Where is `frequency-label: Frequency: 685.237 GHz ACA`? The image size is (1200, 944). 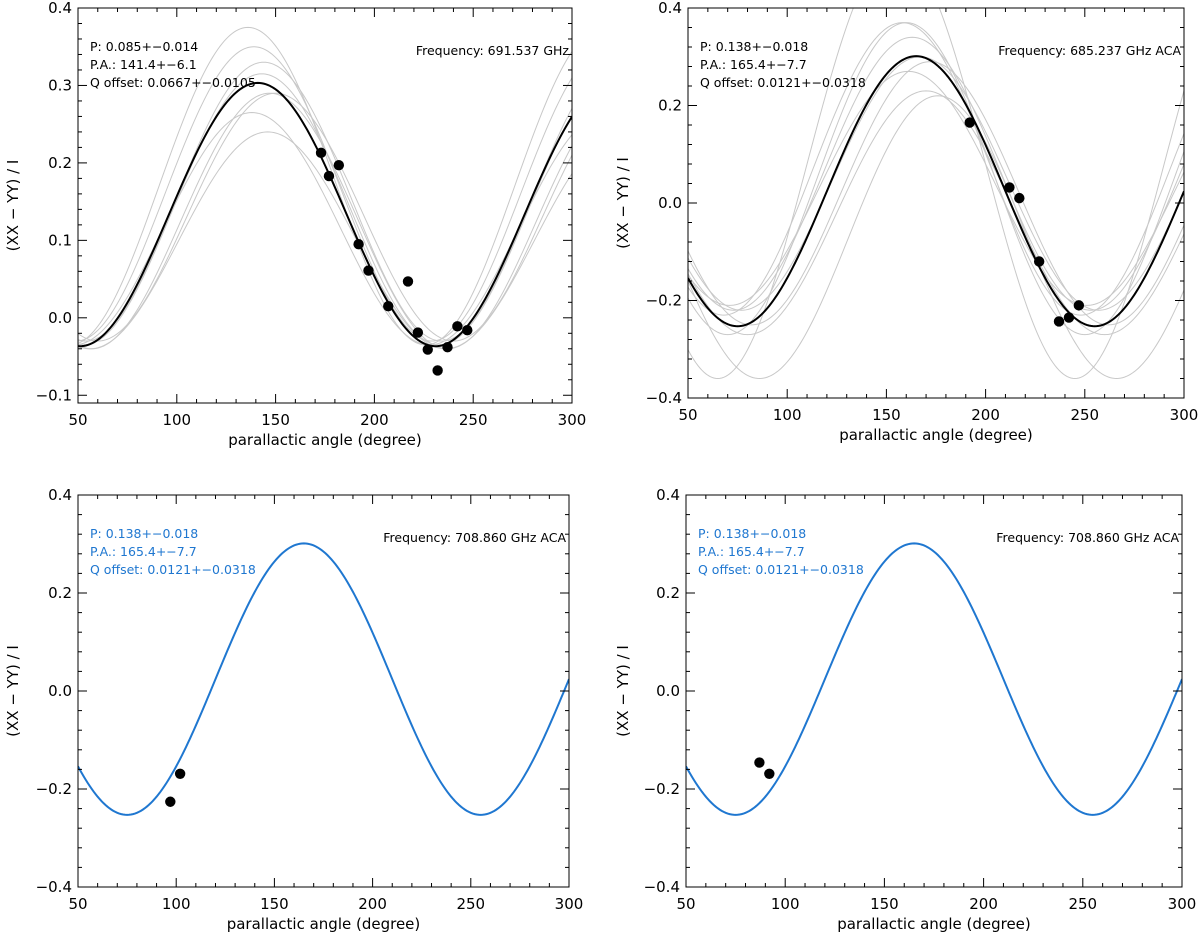 frequency-label: Frequency: 685.237 GHz ACA is located at coordinates (1089, 50).